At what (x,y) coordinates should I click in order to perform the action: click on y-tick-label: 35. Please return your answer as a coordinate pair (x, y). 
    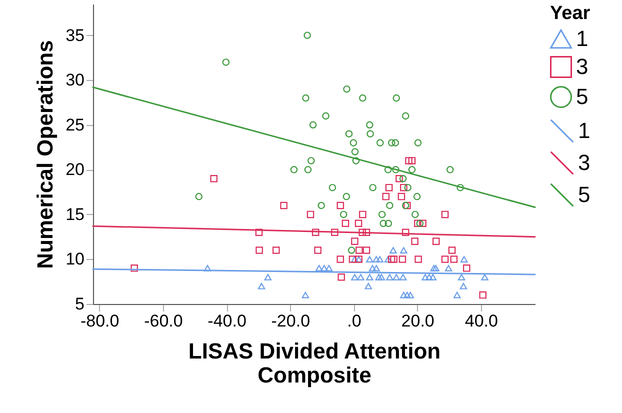
    Looking at the image, I should click on (75, 35).